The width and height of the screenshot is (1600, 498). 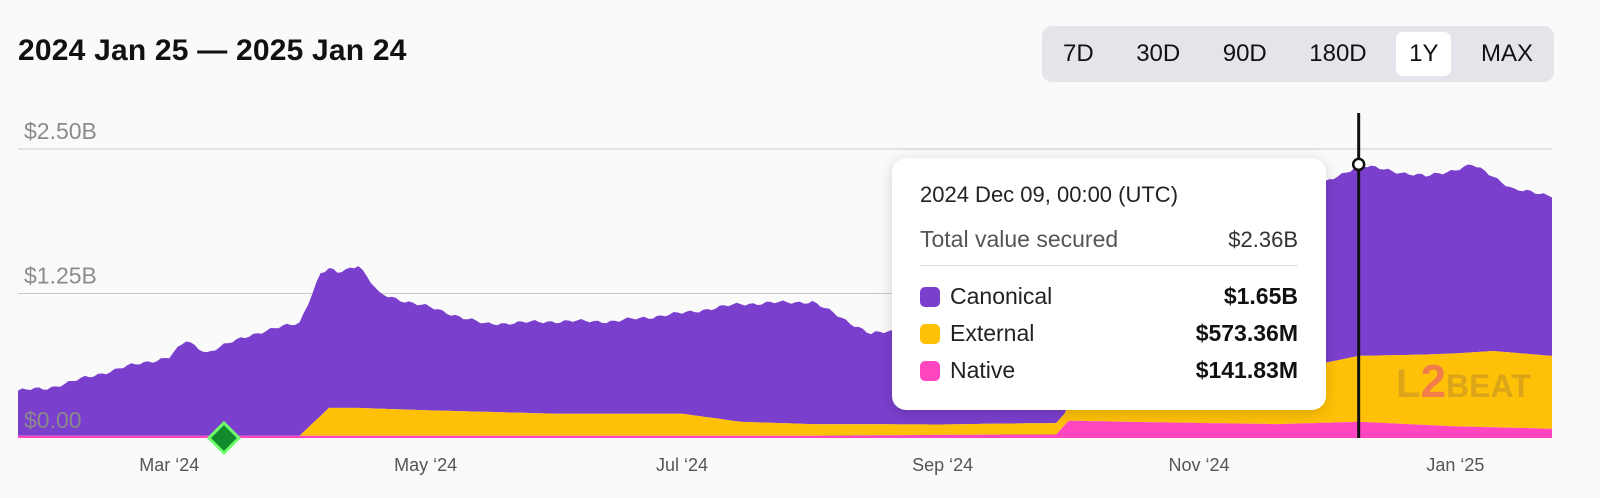 What do you see at coordinates (53, 420) in the screenshot?
I see `y-tick-label: $0.00` at bounding box center [53, 420].